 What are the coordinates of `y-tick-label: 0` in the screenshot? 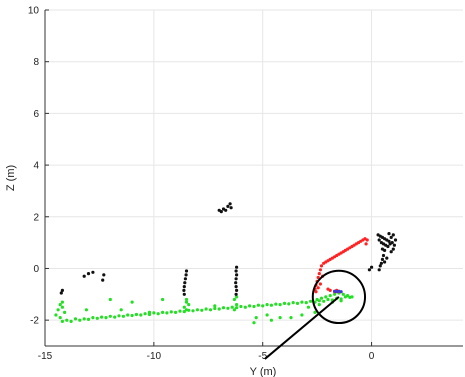 It's located at (36, 269).